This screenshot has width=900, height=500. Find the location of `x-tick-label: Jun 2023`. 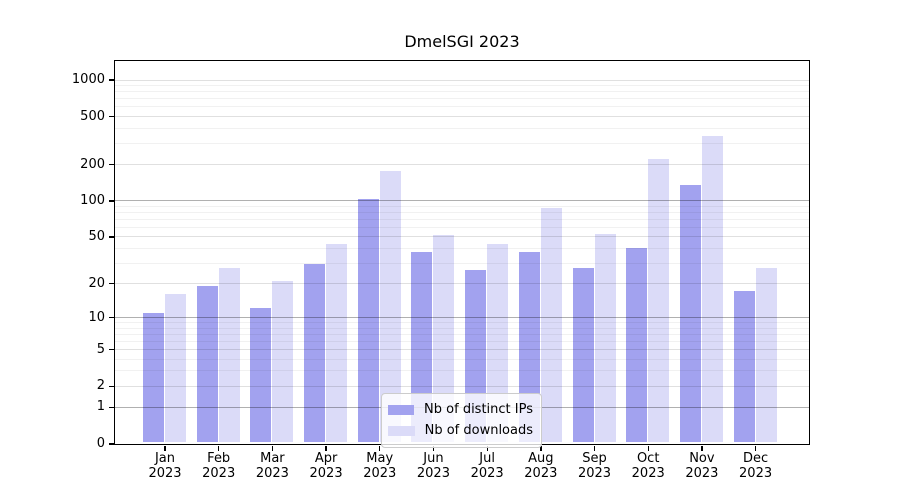

x-tick-label: Jun 2023 is located at coordinates (433, 466).